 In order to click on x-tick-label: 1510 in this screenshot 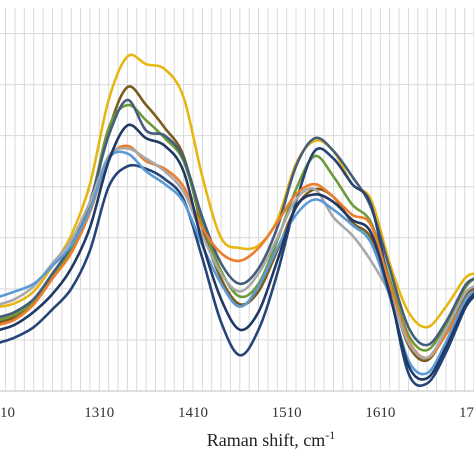, I will do `click(287, 413)`.